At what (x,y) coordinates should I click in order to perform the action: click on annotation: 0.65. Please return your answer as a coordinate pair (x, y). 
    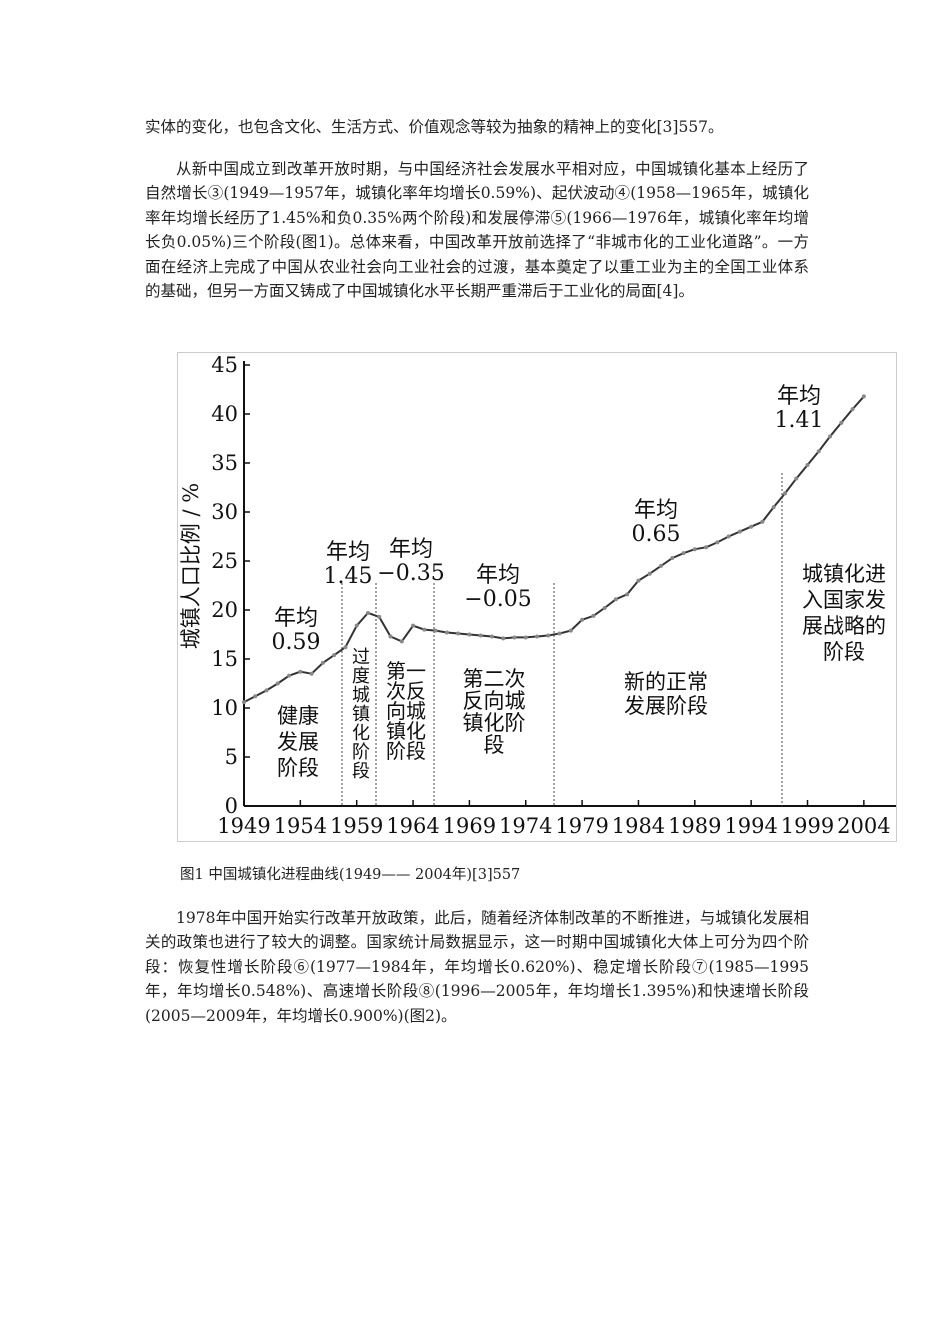
    Looking at the image, I should click on (656, 534).